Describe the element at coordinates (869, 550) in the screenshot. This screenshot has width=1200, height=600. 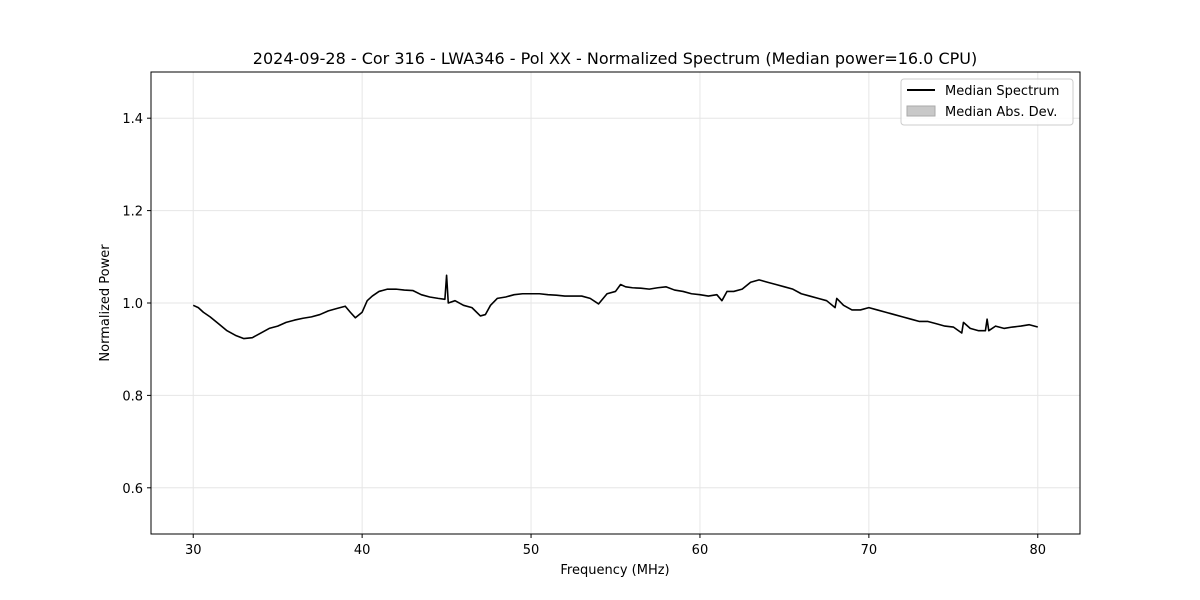
I see `x-tick-label: 70` at that location.